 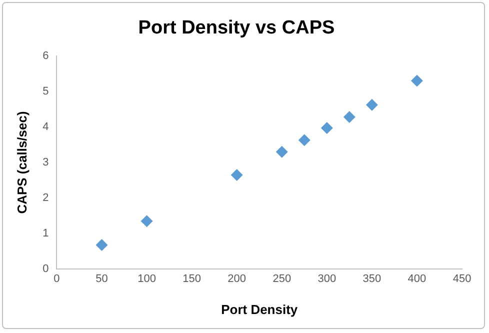 What do you see at coordinates (372, 278) in the screenshot?
I see `x-tick-label: 350` at bounding box center [372, 278].